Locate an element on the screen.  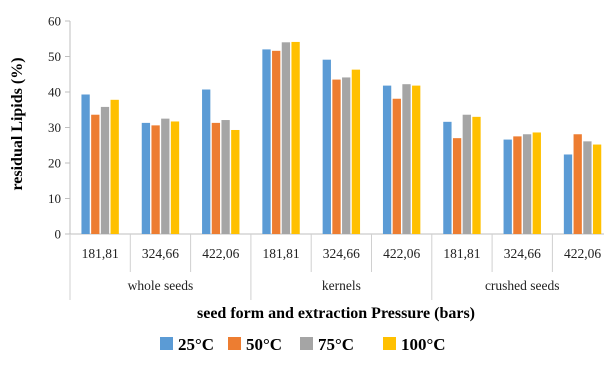
y-tick-label: 50 is located at coordinates (54, 56).